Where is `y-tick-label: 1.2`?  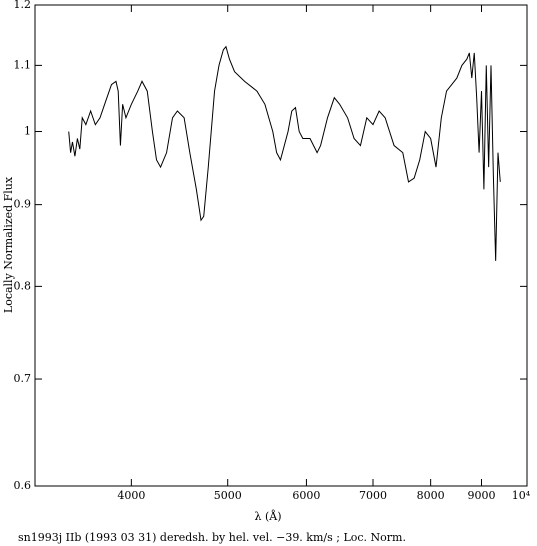
y-tick-label: 1.2 is located at coordinates (23, 5).